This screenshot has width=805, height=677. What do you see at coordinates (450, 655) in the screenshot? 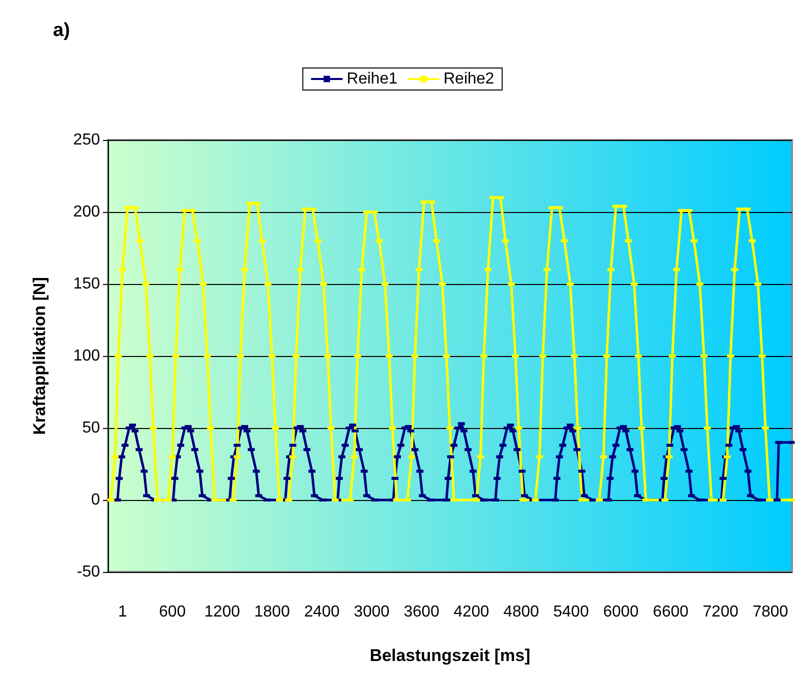
I see `x-axis-title: Belastungszeit [ms]` at bounding box center [450, 655].